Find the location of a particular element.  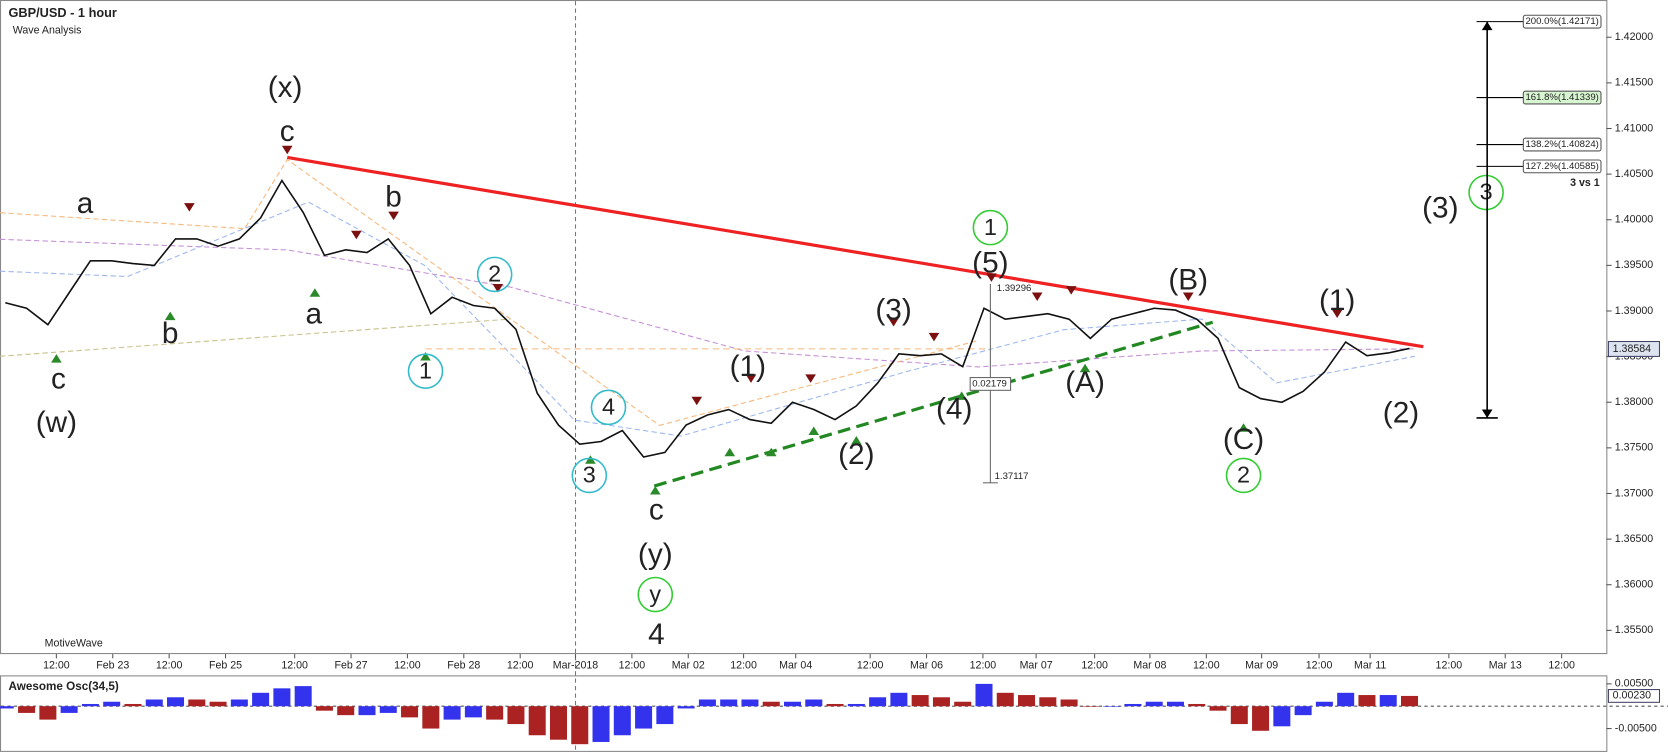

wave-label: (A) is located at coordinates (1085, 382).